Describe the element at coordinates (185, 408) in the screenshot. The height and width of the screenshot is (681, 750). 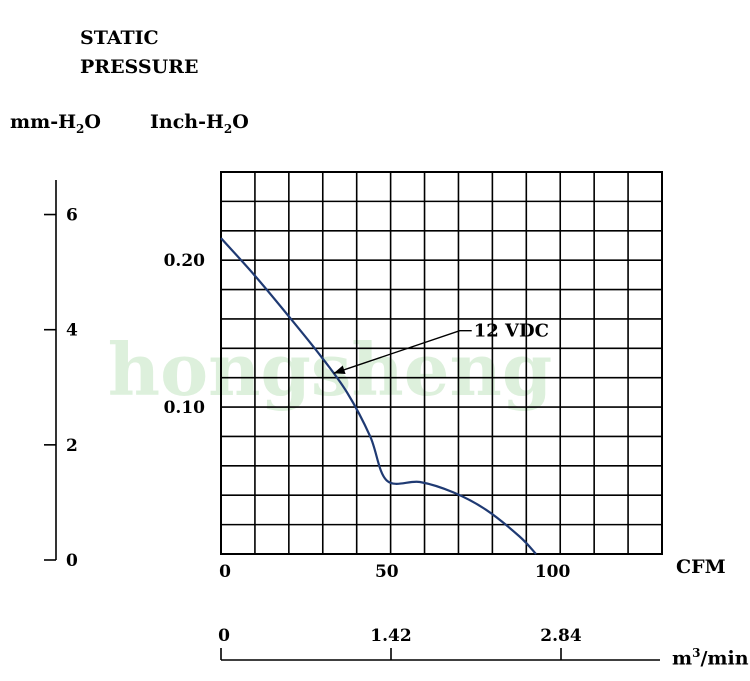
I see `inch-tick-label: 0.10` at that location.